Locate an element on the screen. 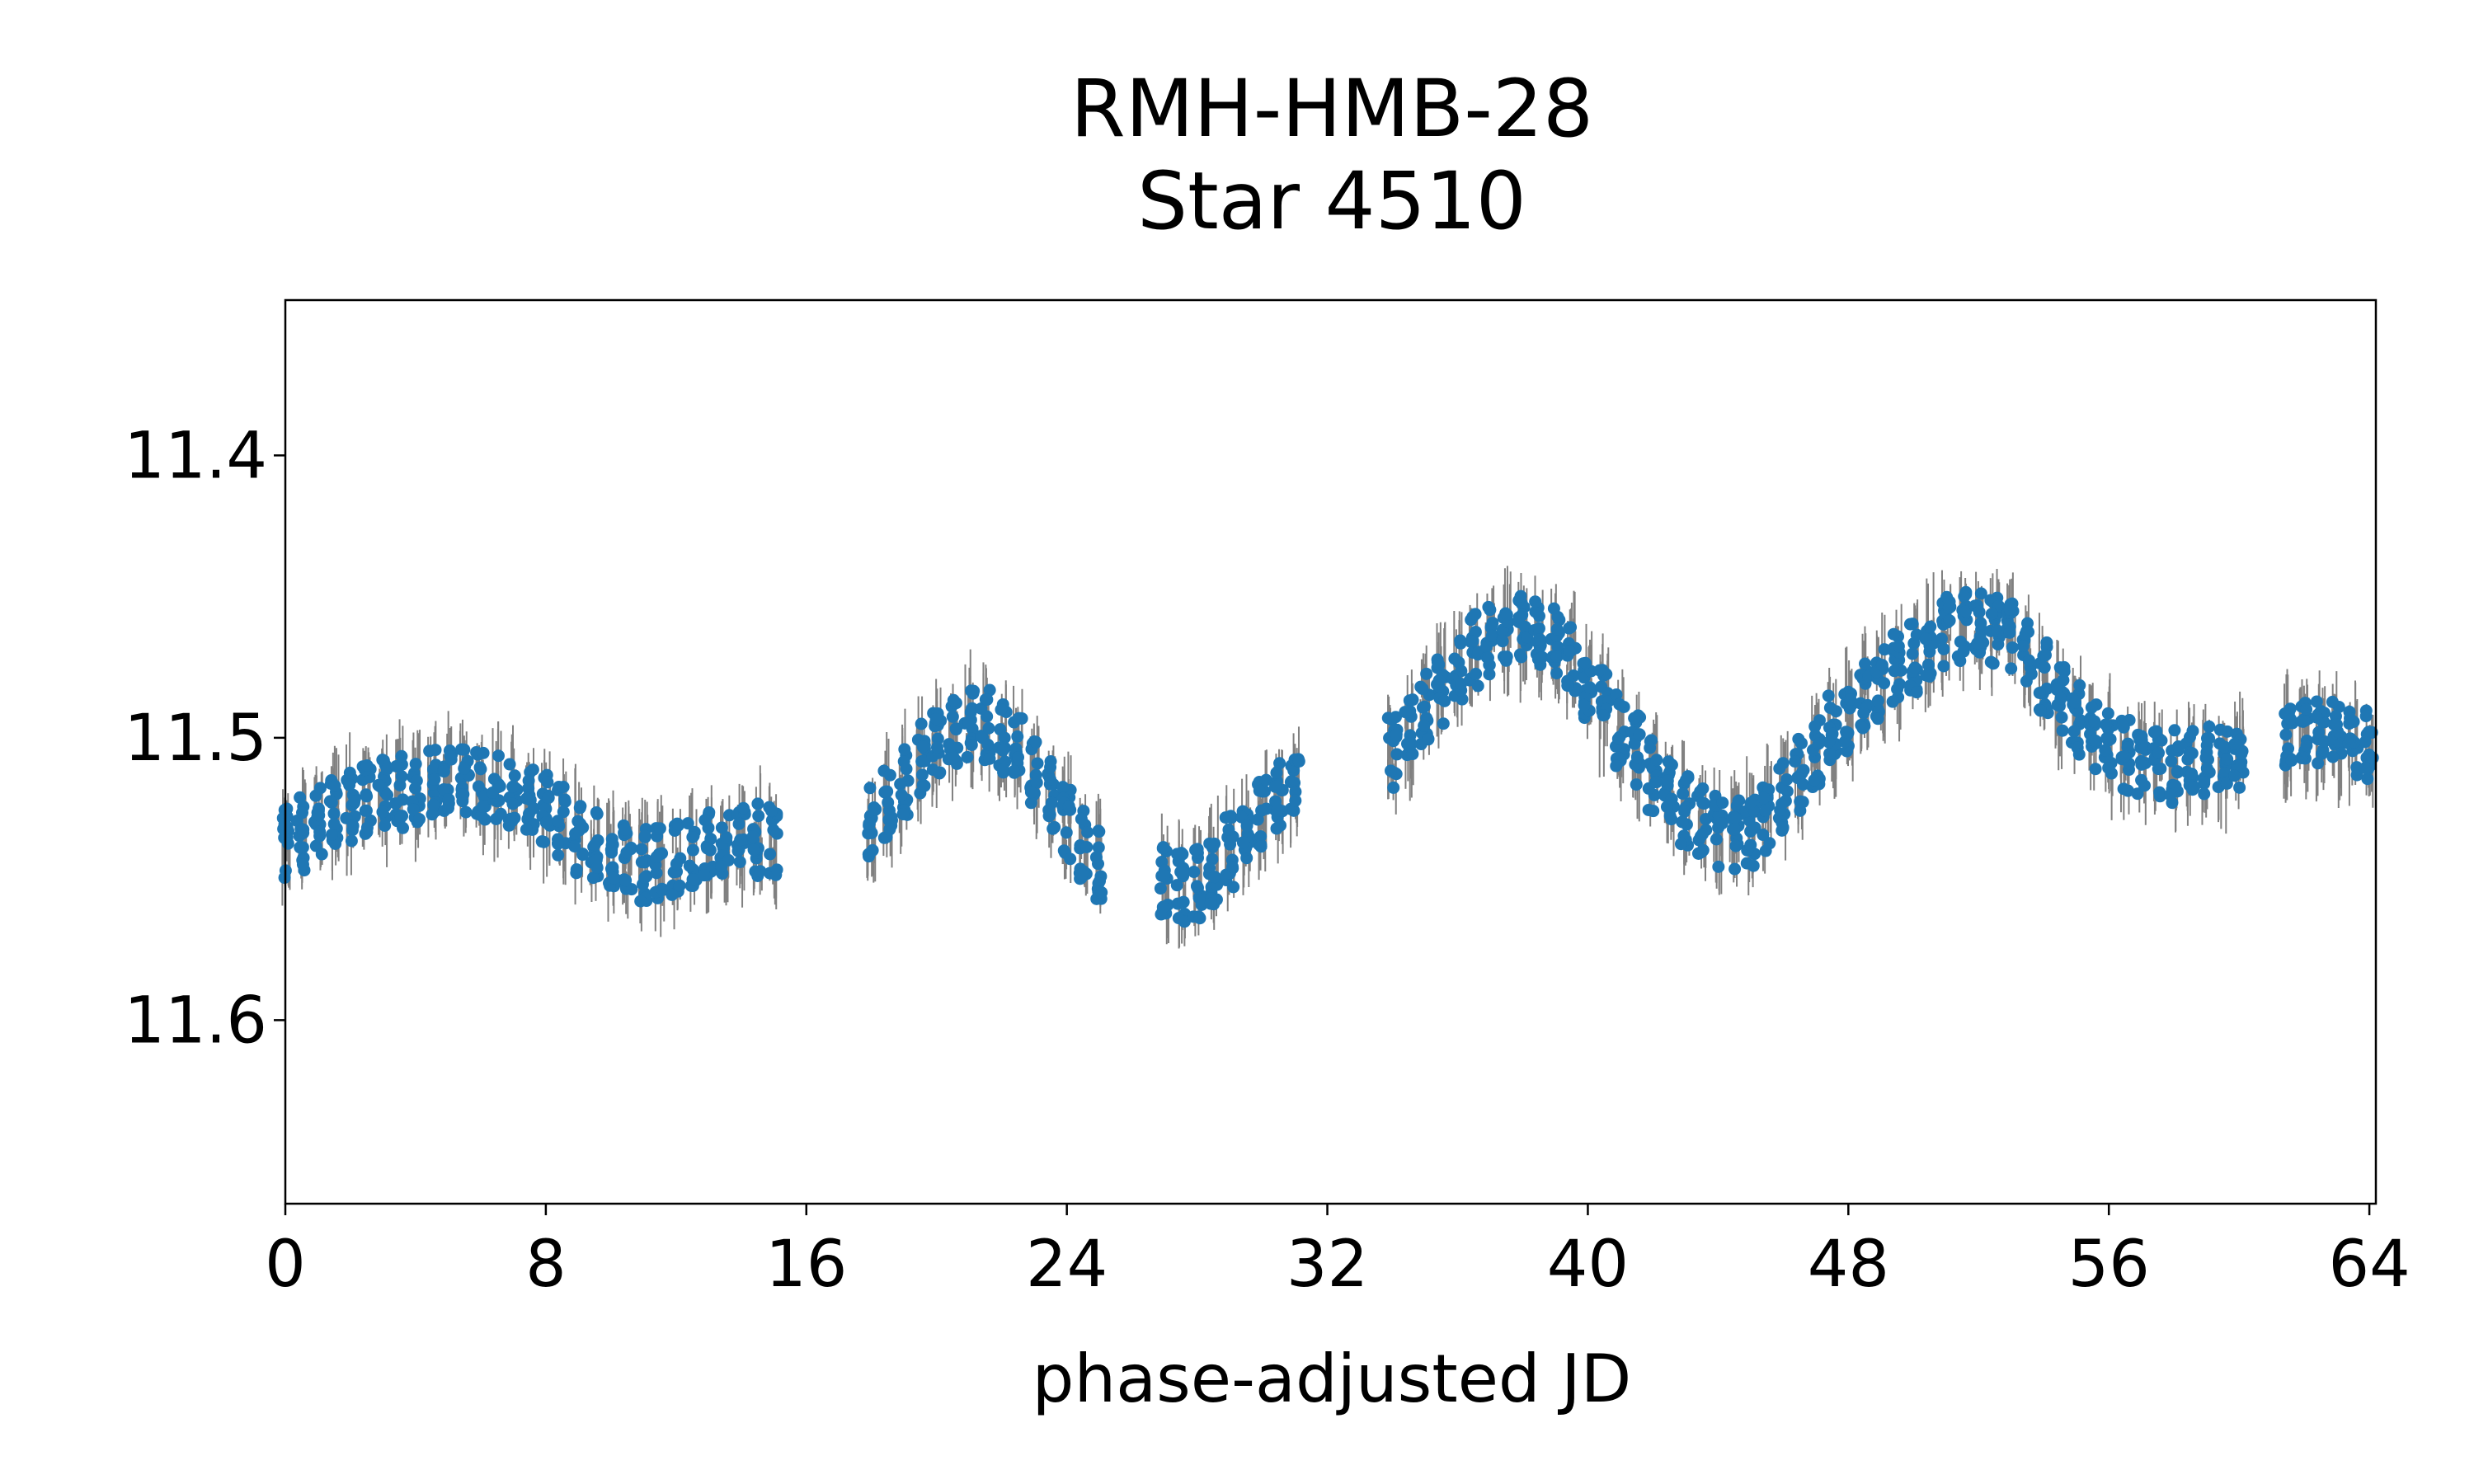 The width and height of the screenshot is (2474, 1484). x-tick-label: 32 is located at coordinates (1327, 1265).